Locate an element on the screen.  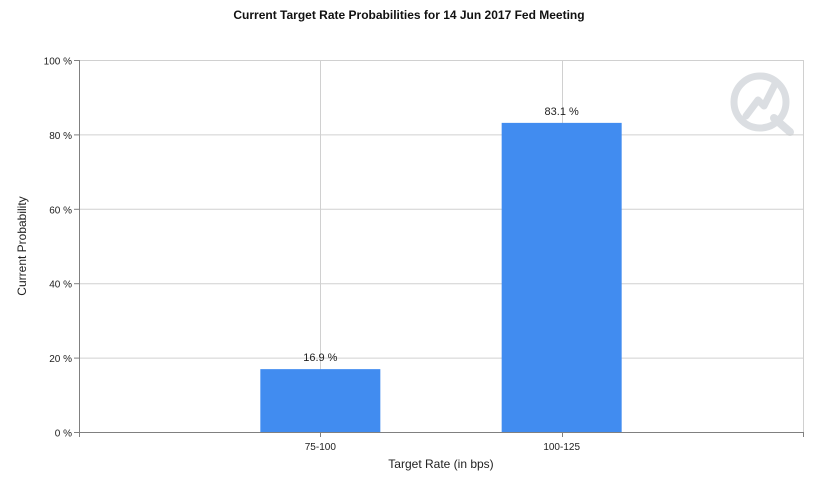
y-axis-label: Current Probability is located at coordinates (22, 245).